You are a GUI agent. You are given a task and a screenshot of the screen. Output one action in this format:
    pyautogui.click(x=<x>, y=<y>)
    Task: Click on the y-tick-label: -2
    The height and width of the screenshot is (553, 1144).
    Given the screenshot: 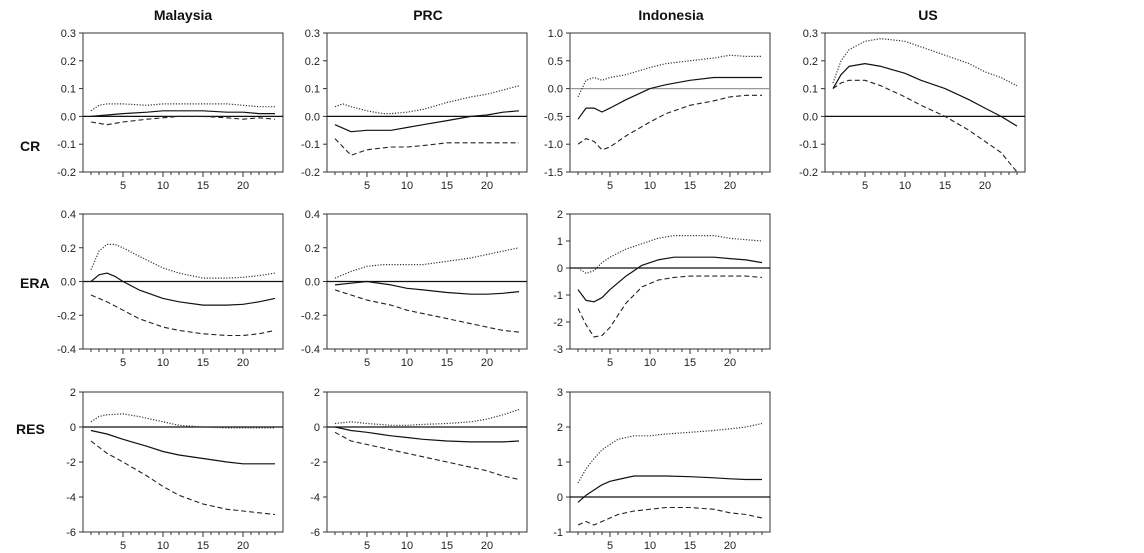 What is the action you would take?
    pyautogui.click(x=558, y=323)
    